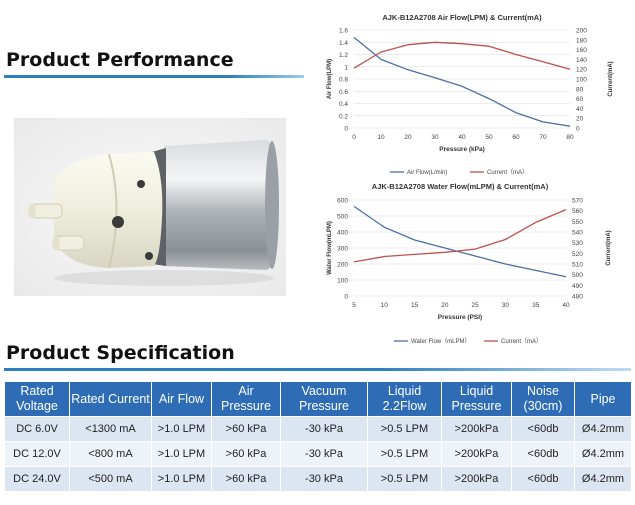  What do you see at coordinates (435, 137) in the screenshot?
I see `x-tick-label: 30` at bounding box center [435, 137].